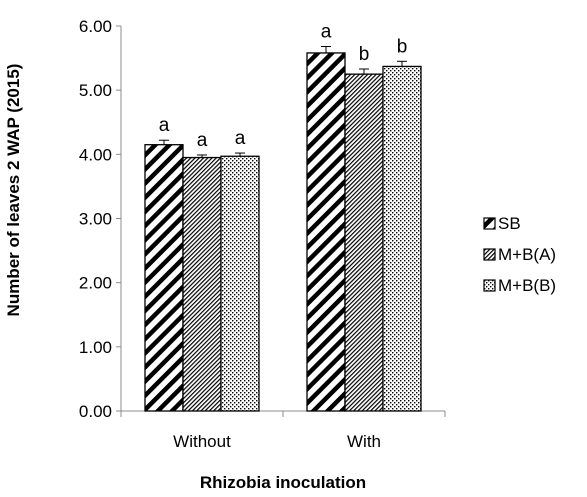 The width and height of the screenshot is (587, 497). I want to click on x-axis-title: Rhizobia inoculation, so click(283, 482).